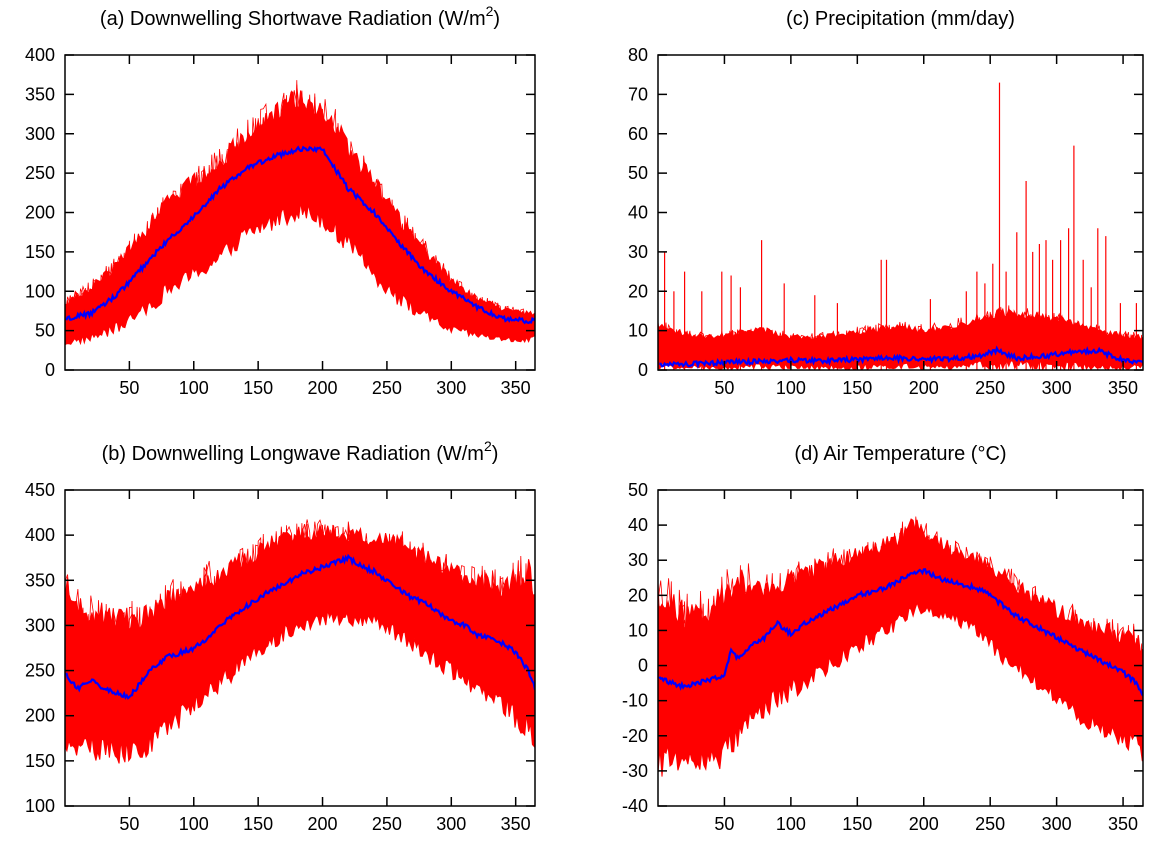  What do you see at coordinates (40, 625) in the screenshot?
I see `panel-b-ytick-label: 300` at bounding box center [40, 625].